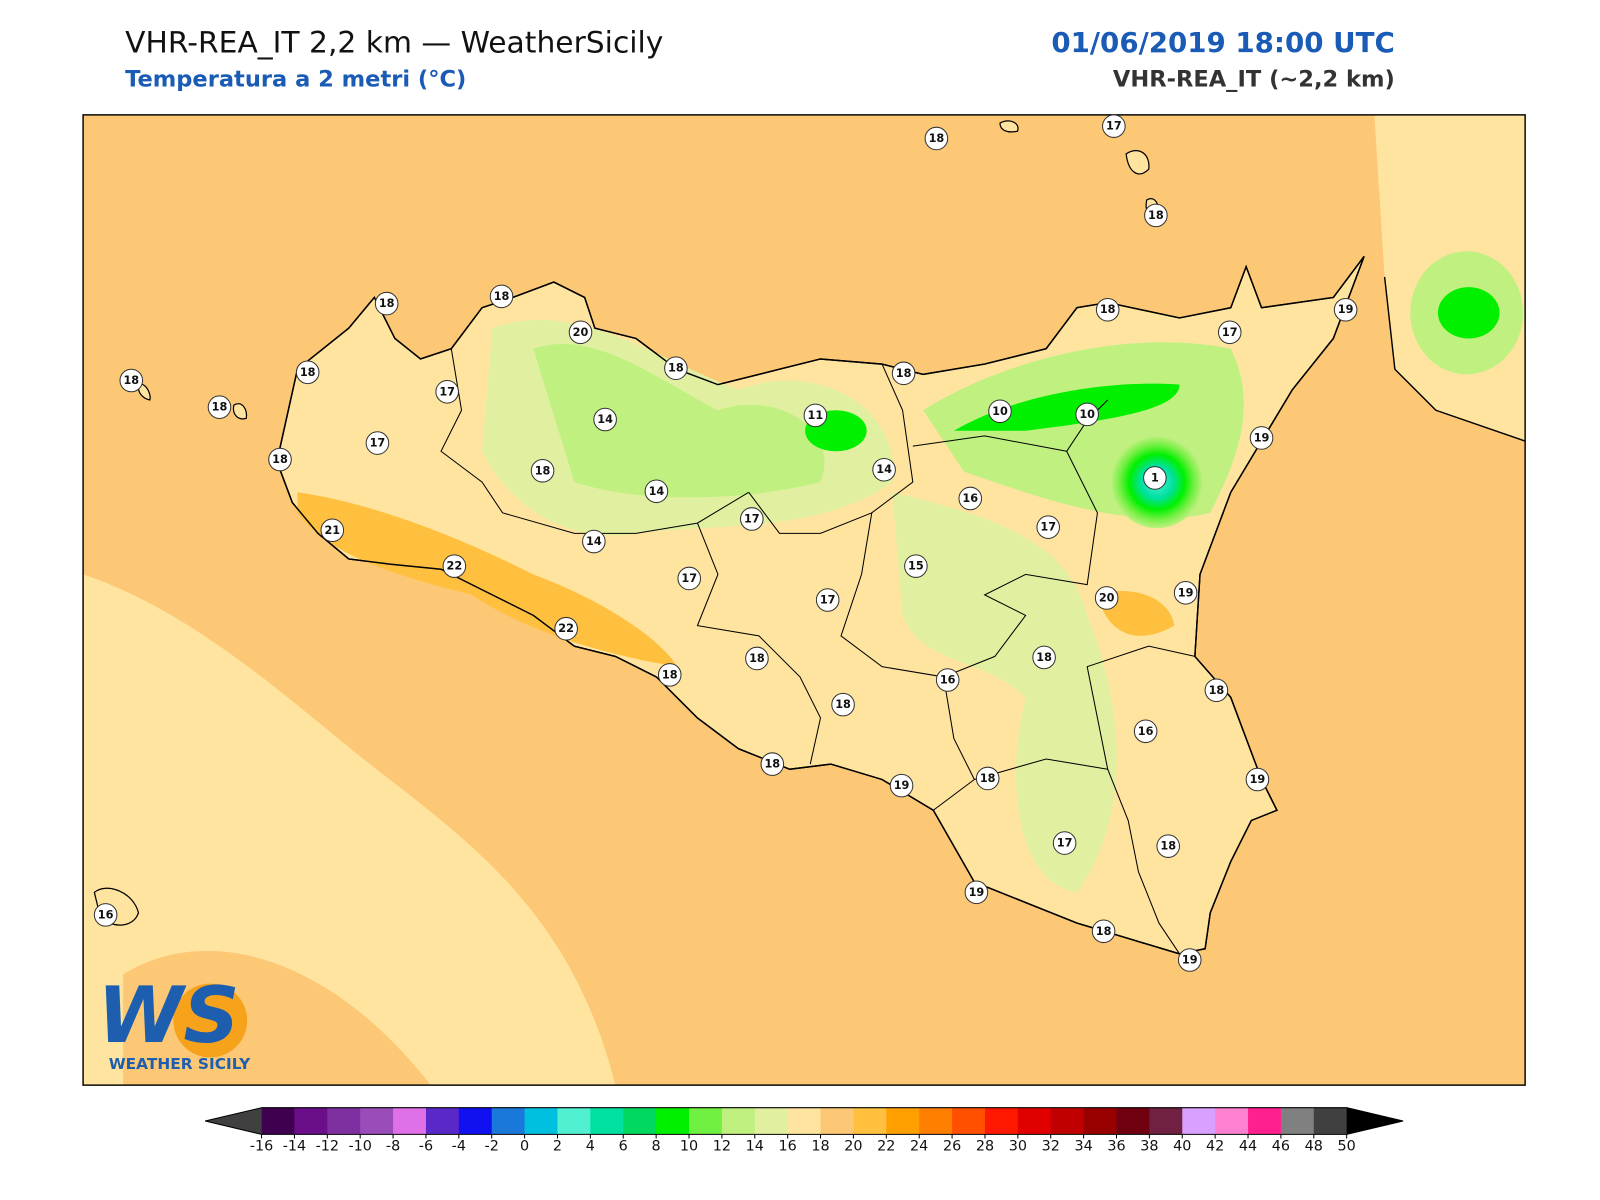 This screenshot has height=1200, width=1600. What do you see at coordinates (590, 1147) in the screenshot?
I see `colorbar-tick-label: 4` at bounding box center [590, 1147].